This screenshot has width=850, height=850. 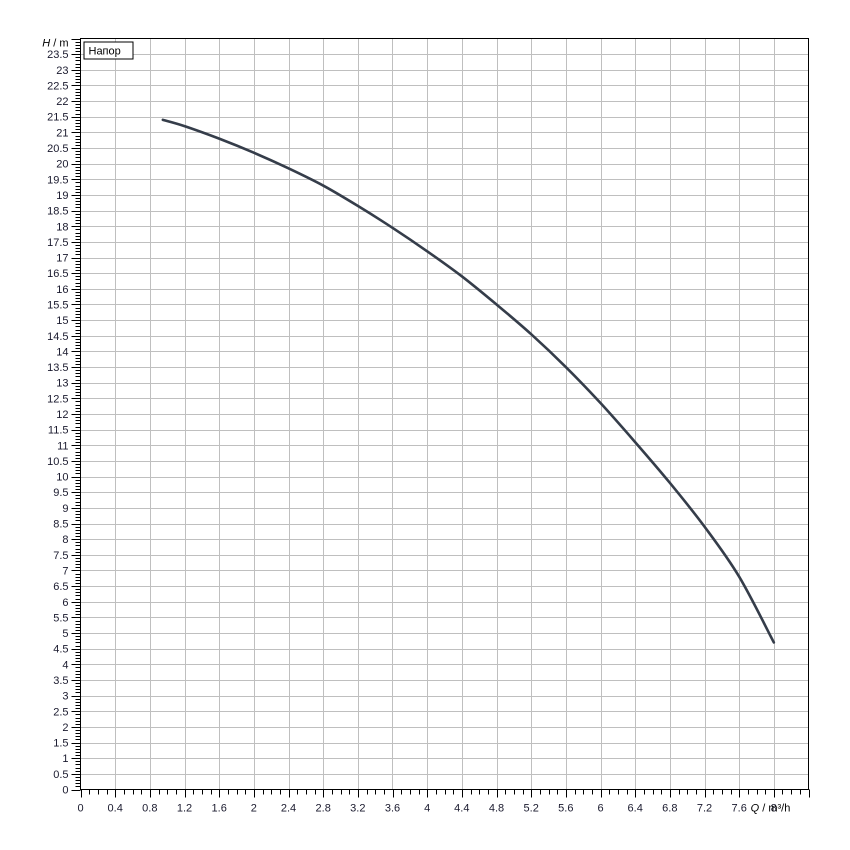 I want to click on y-tick-label: 22.5, so click(x=57, y=86).